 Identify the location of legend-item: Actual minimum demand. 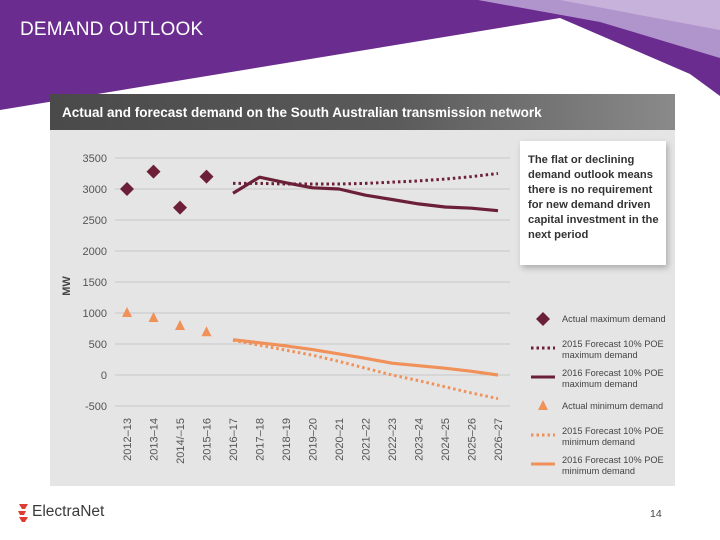
(600, 405).